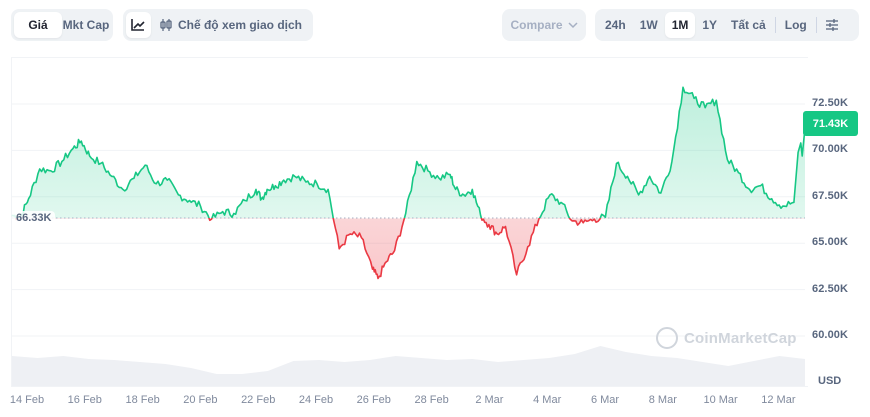 The width and height of the screenshot is (870, 417). What do you see at coordinates (830, 242) in the screenshot?
I see `y-tick-label: 65.00K` at bounding box center [830, 242].